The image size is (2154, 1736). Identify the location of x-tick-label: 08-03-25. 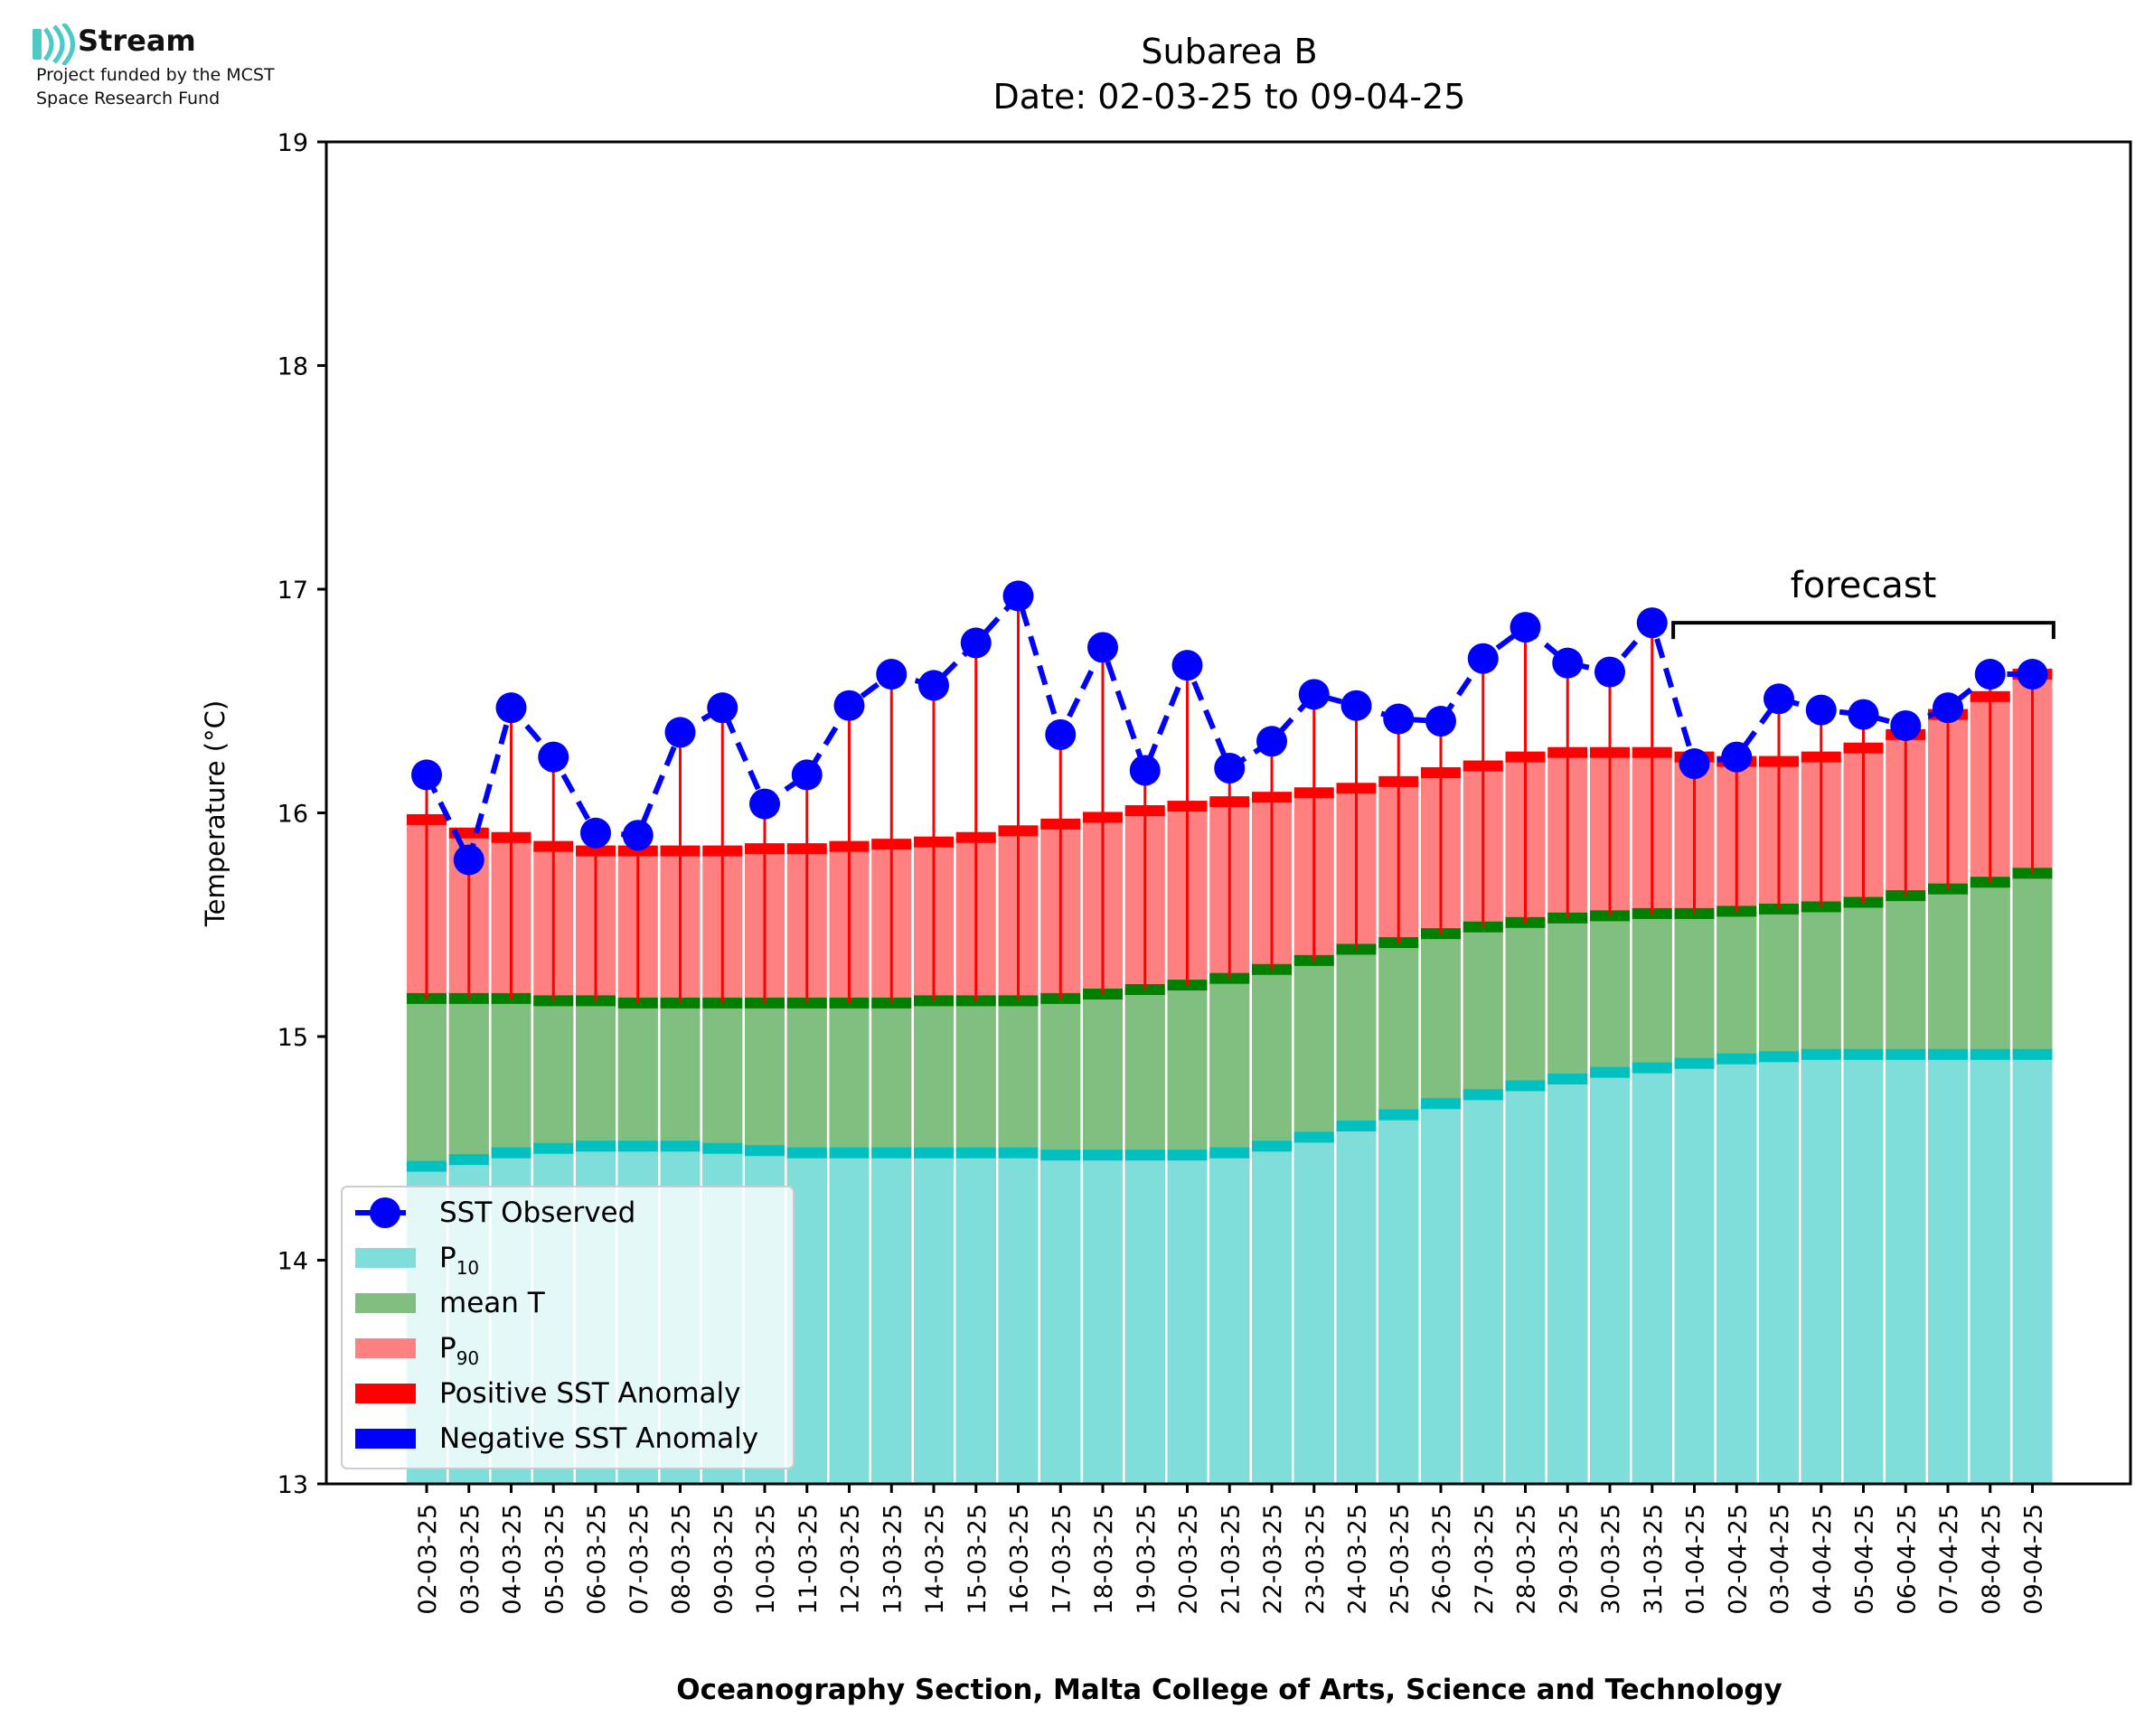
(682, 1560).